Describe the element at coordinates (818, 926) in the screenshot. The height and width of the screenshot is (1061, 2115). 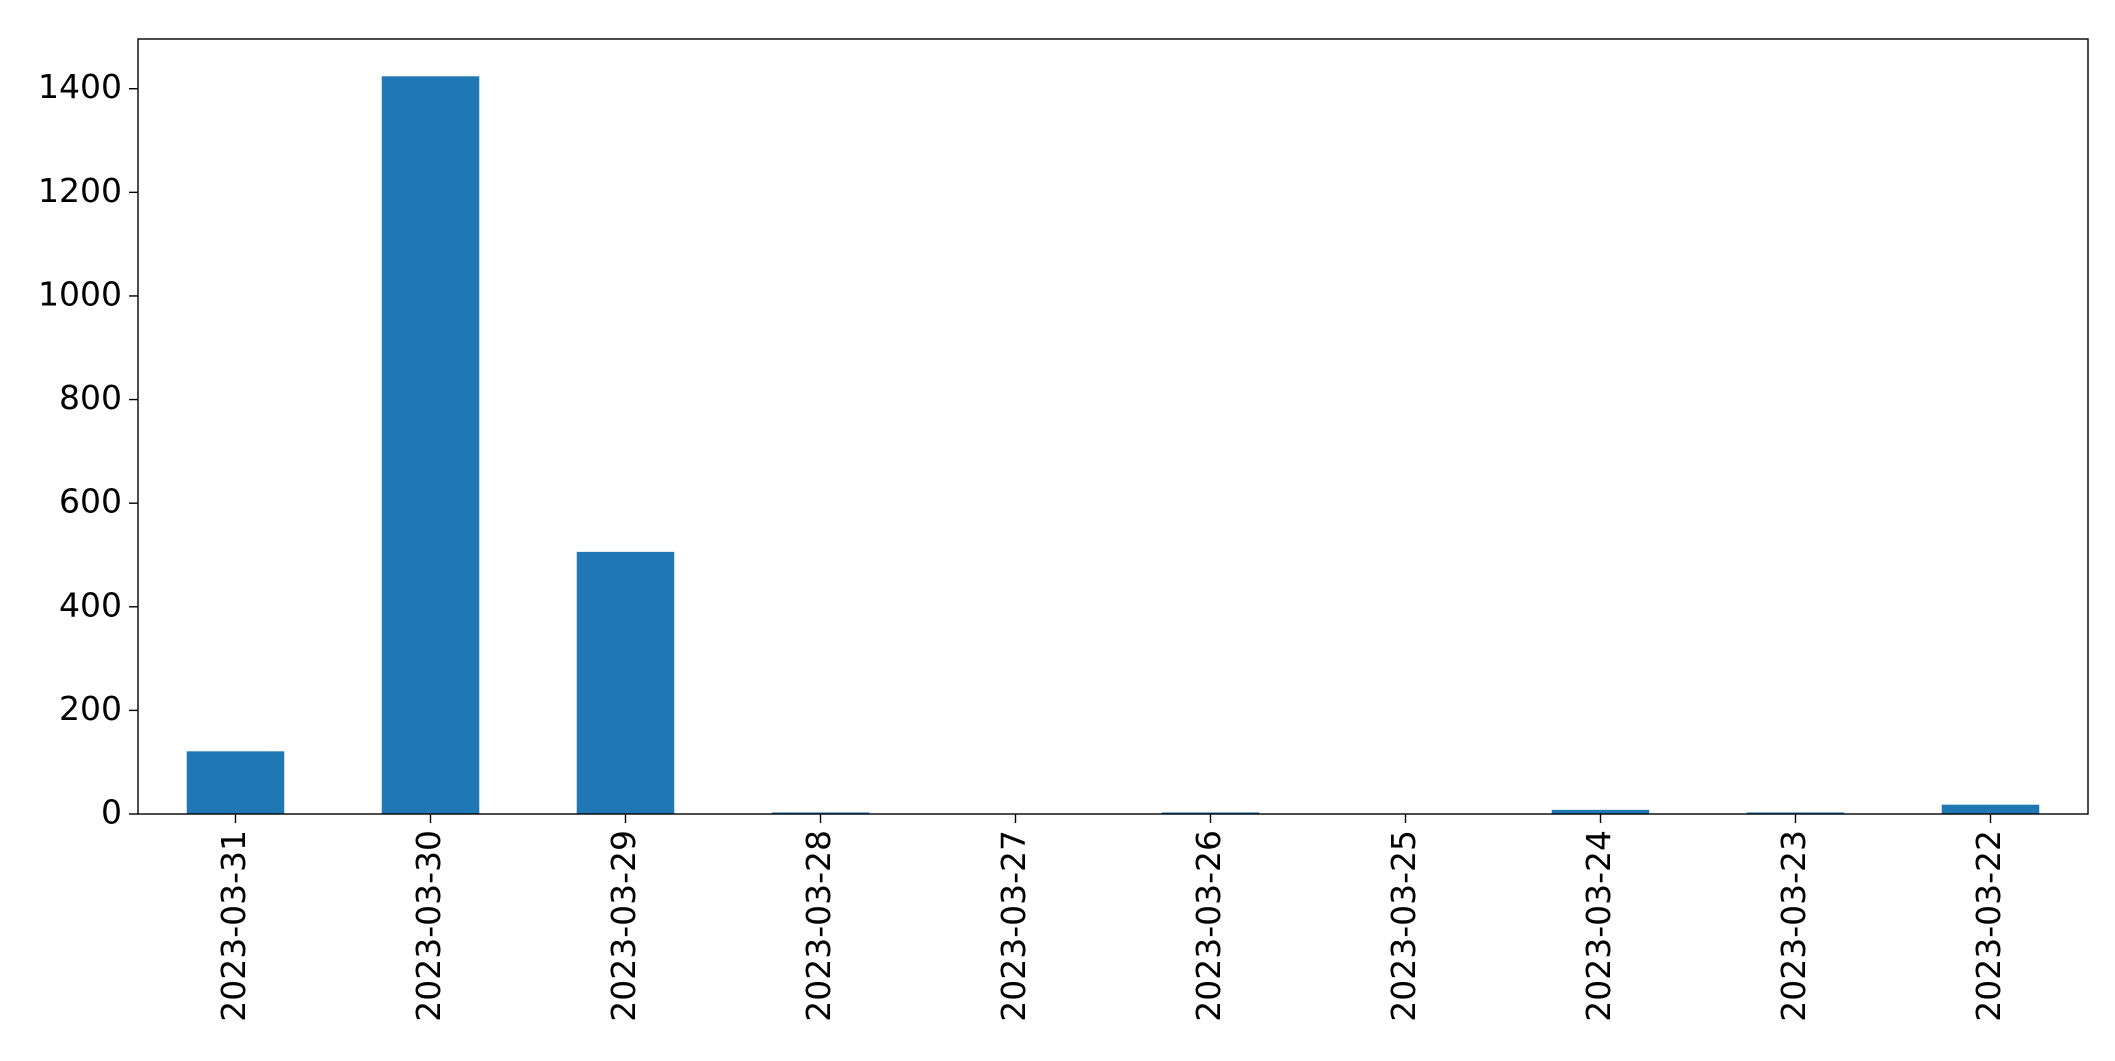
I see `x-tick-label: 2023-03-28` at that location.